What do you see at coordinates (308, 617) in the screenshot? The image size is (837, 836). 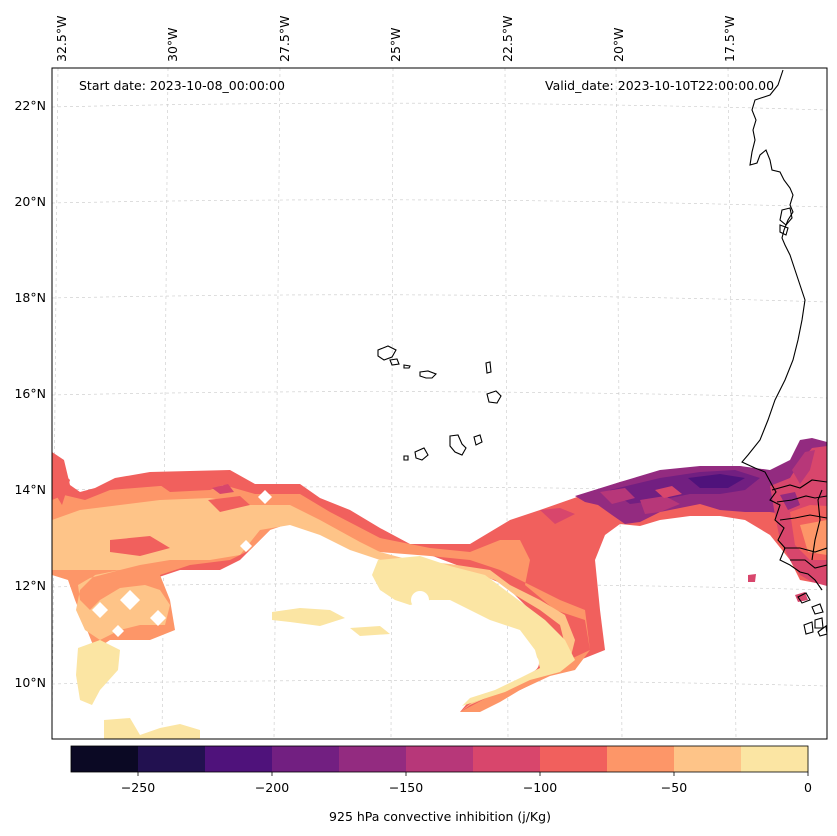 I see `cin-yellow-strip` at bounding box center [308, 617].